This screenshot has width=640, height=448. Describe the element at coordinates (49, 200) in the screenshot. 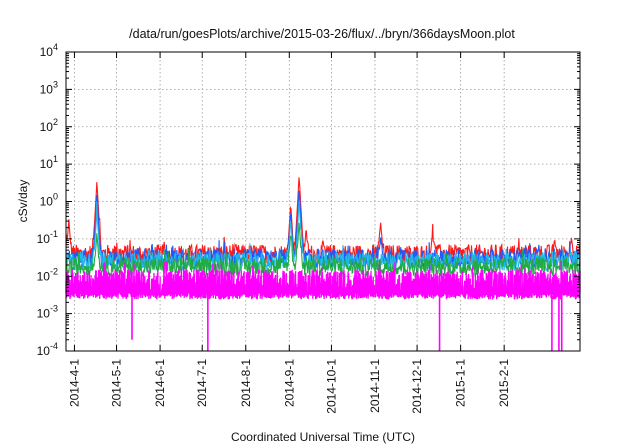

I see `y-tick-label: 10⁰` at that location.